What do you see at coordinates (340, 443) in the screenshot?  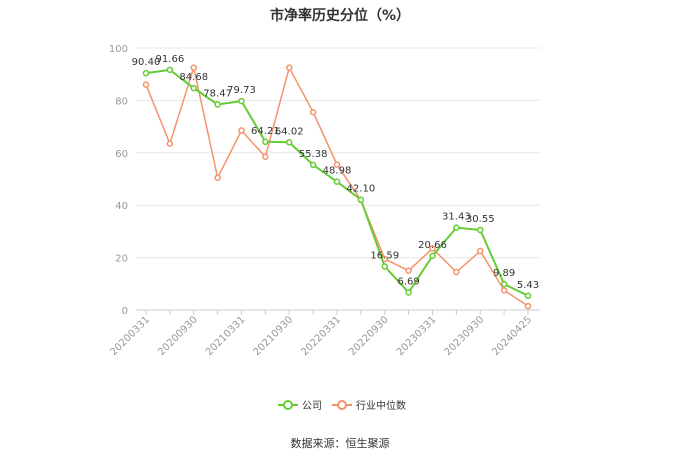 I see `source-note: 数据来源：恒生聚源` at bounding box center [340, 443].